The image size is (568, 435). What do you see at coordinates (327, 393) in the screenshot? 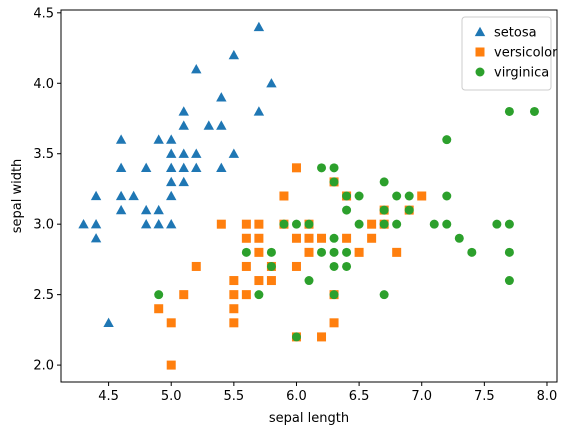
I see `x-axis-ticks: 4.5 5.0 5.5 6.0 6.5 7.0 7.5 8.0` at bounding box center [327, 393].